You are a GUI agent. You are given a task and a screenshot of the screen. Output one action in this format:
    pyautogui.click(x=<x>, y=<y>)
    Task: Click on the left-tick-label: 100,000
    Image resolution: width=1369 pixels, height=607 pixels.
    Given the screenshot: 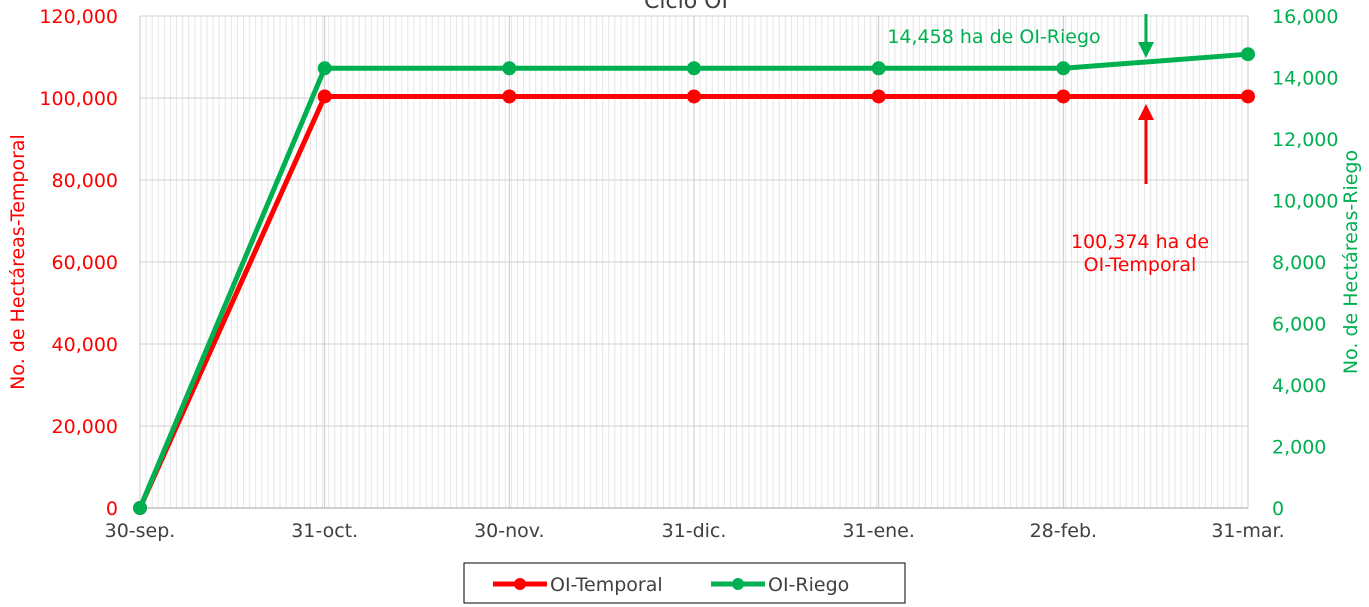 What is the action you would take?
    pyautogui.click(x=78, y=99)
    